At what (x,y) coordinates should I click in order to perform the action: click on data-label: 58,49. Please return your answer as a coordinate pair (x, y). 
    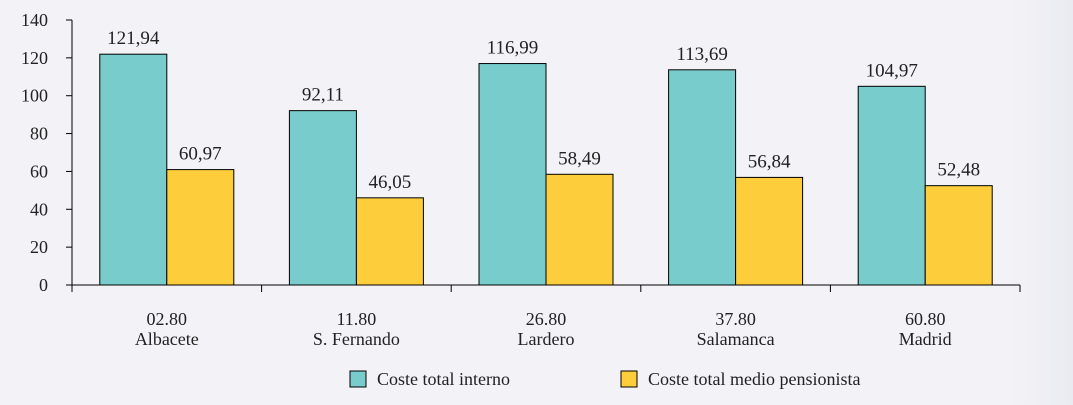
    Looking at the image, I should click on (579, 158).